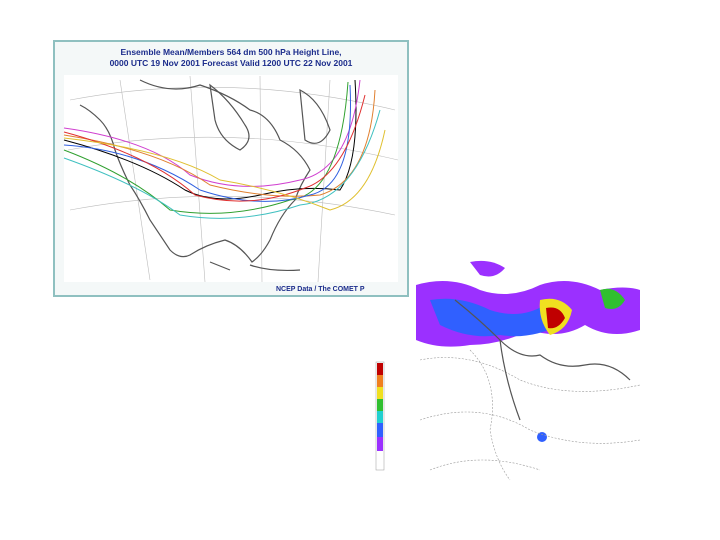 This screenshot has width=720, height=540. Describe the element at coordinates (320, 289) in the screenshot. I see `credit: NCEP Data / The COMET P` at that location.